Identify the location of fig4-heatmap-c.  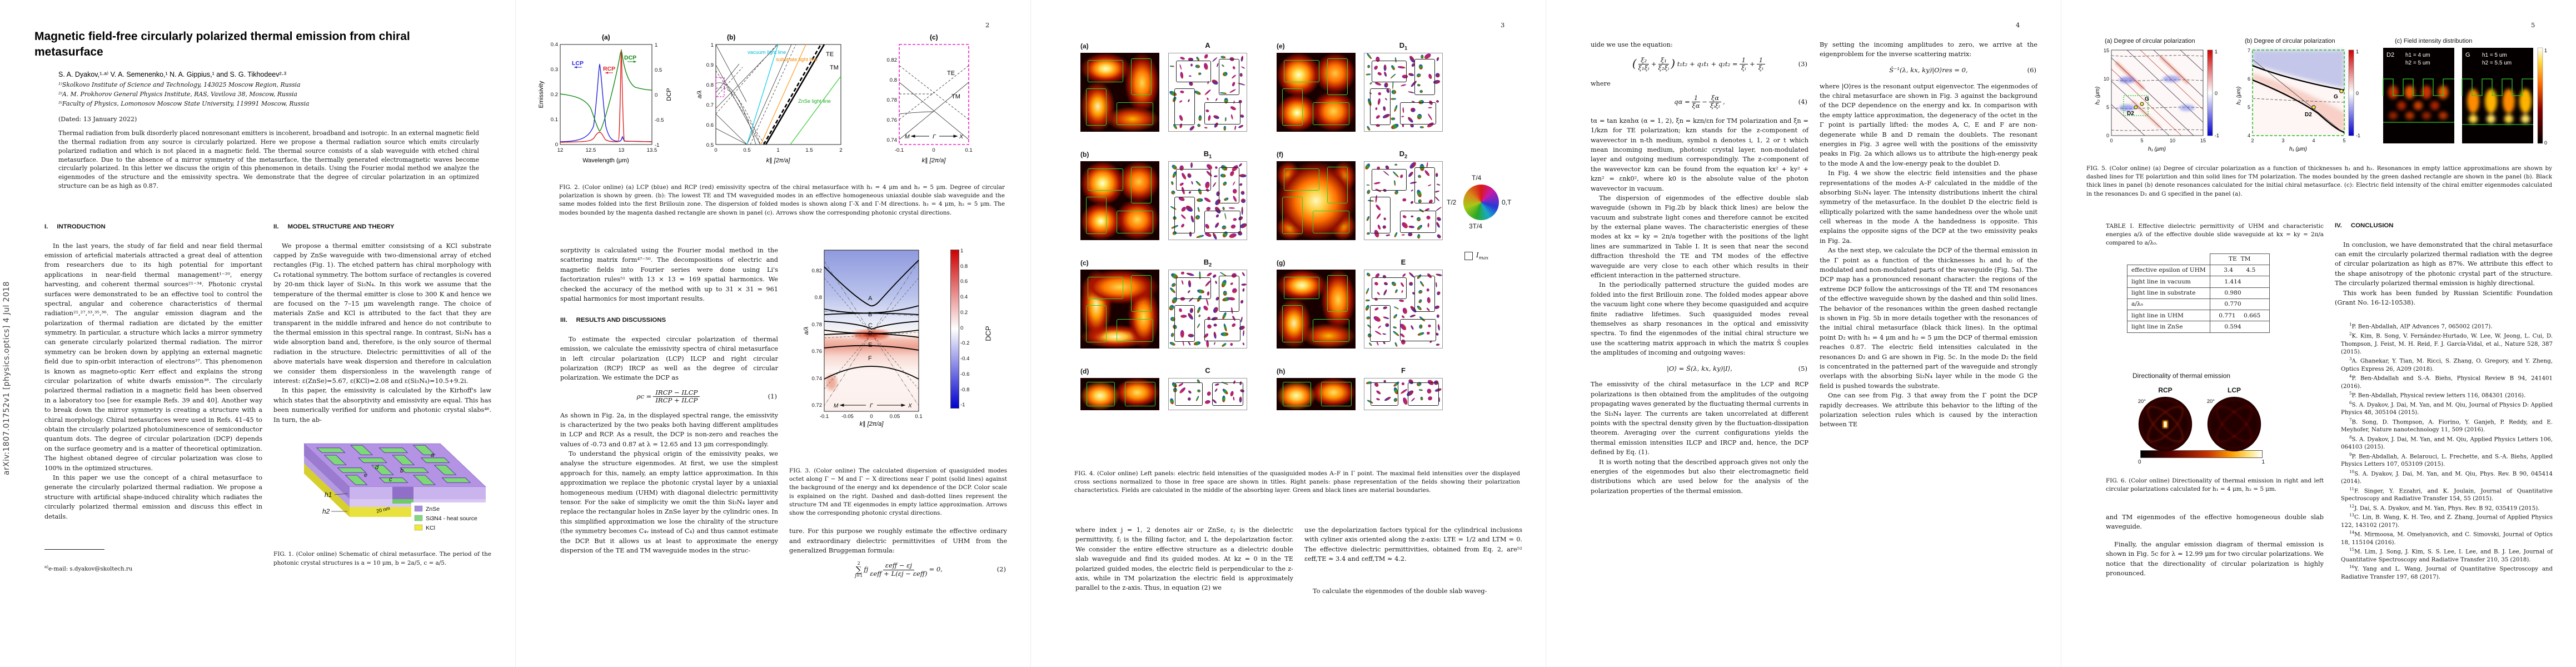
(1119, 309).